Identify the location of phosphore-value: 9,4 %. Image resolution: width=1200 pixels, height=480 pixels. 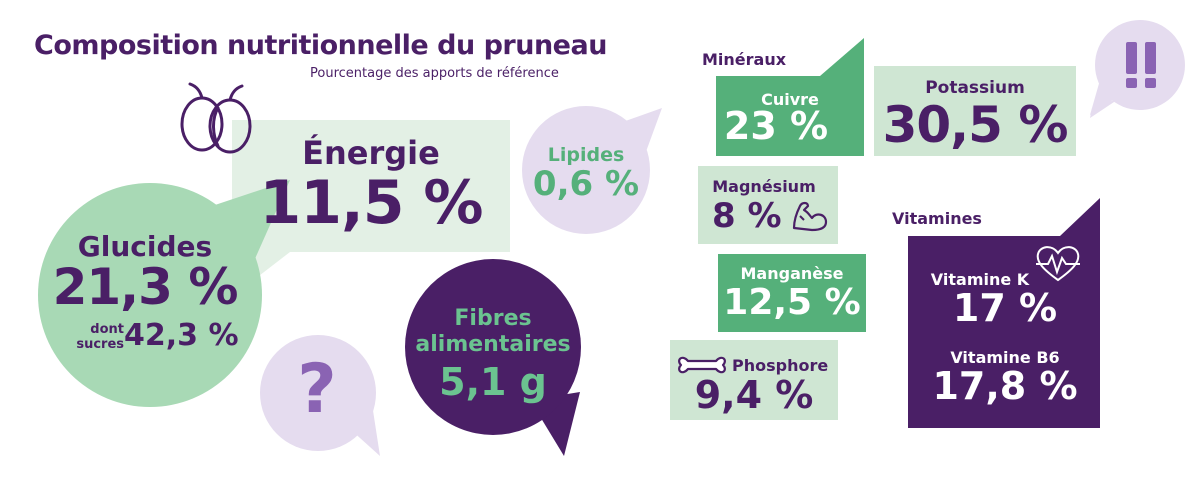
(754, 395).